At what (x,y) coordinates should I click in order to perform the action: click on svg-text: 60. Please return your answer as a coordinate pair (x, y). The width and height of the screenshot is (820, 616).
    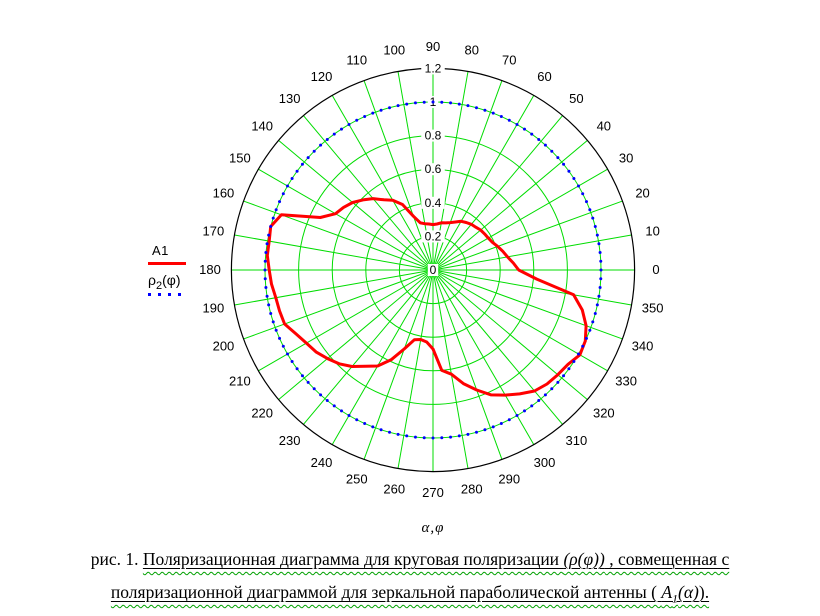
    Looking at the image, I should click on (544, 76).